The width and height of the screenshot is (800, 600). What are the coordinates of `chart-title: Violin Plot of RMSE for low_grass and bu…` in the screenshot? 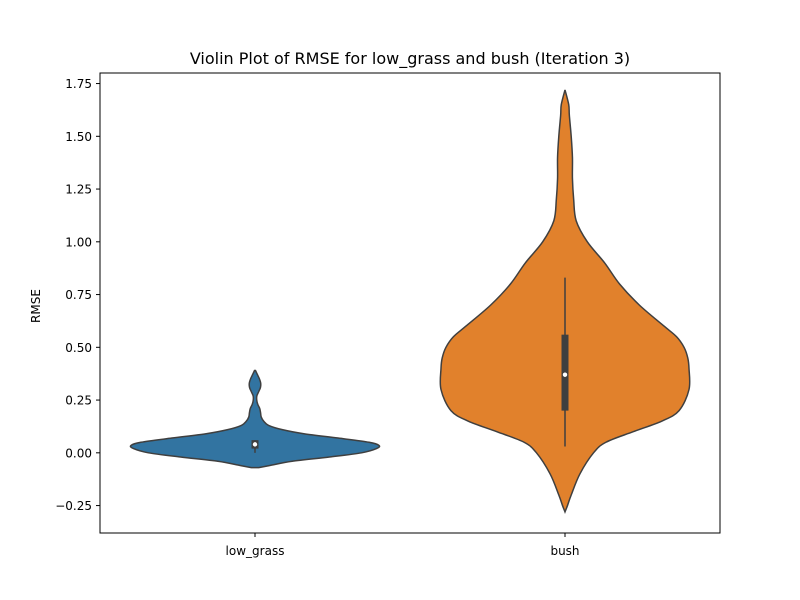 It's located at (410, 59).